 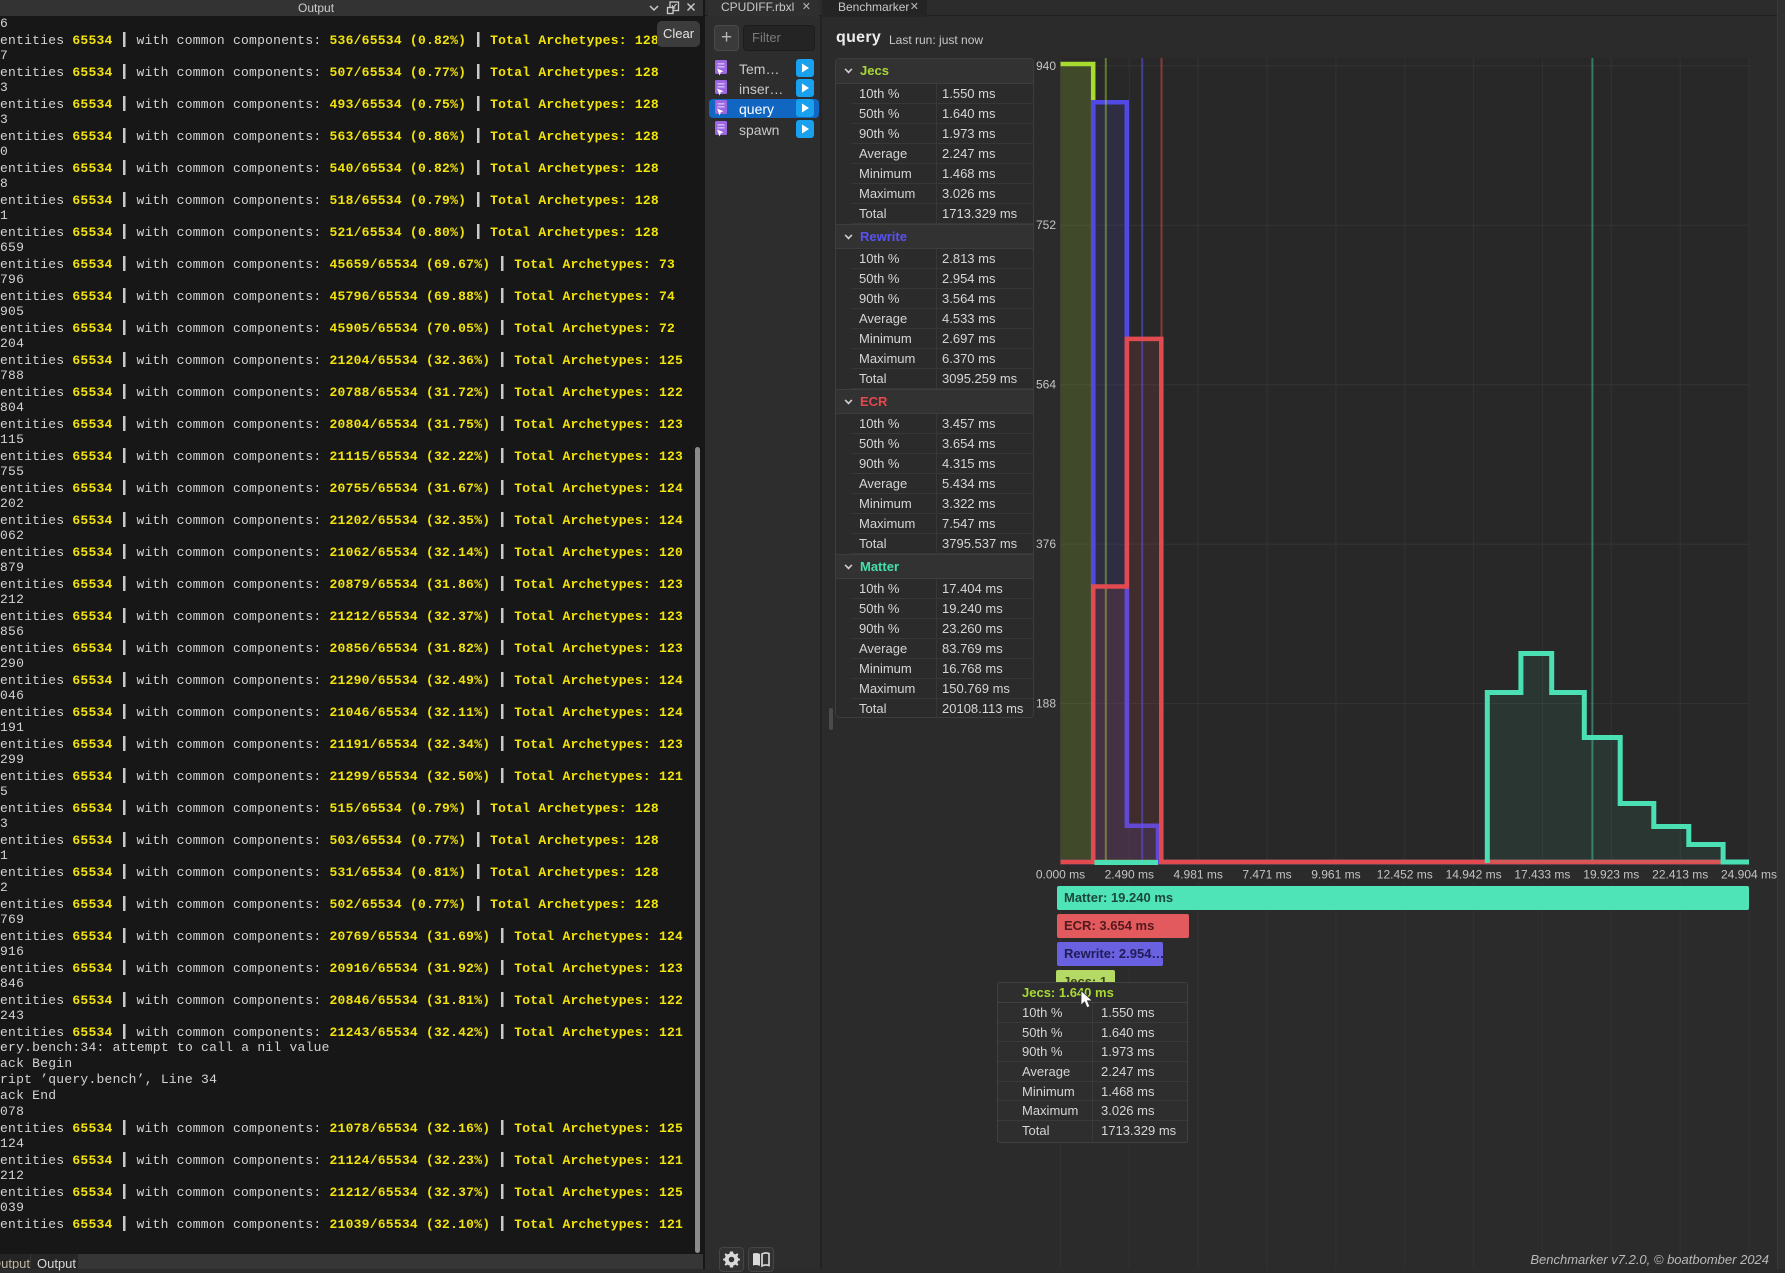 I want to click on svg-text: 24.904 ms, so click(x=1749, y=875).